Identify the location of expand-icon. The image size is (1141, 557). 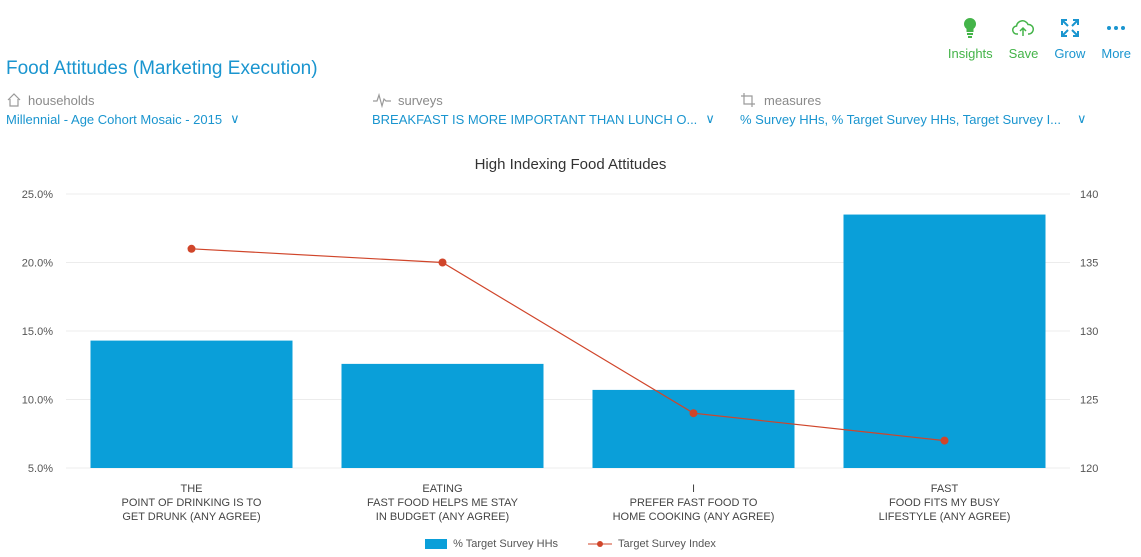
(1069, 28).